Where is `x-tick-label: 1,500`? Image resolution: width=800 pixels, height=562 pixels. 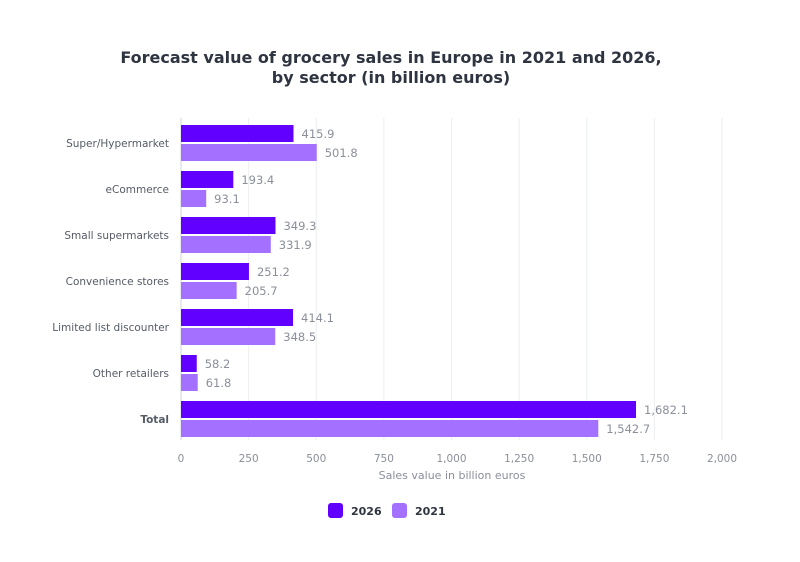
x-tick-label: 1,500 is located at coordinates (587, 459).